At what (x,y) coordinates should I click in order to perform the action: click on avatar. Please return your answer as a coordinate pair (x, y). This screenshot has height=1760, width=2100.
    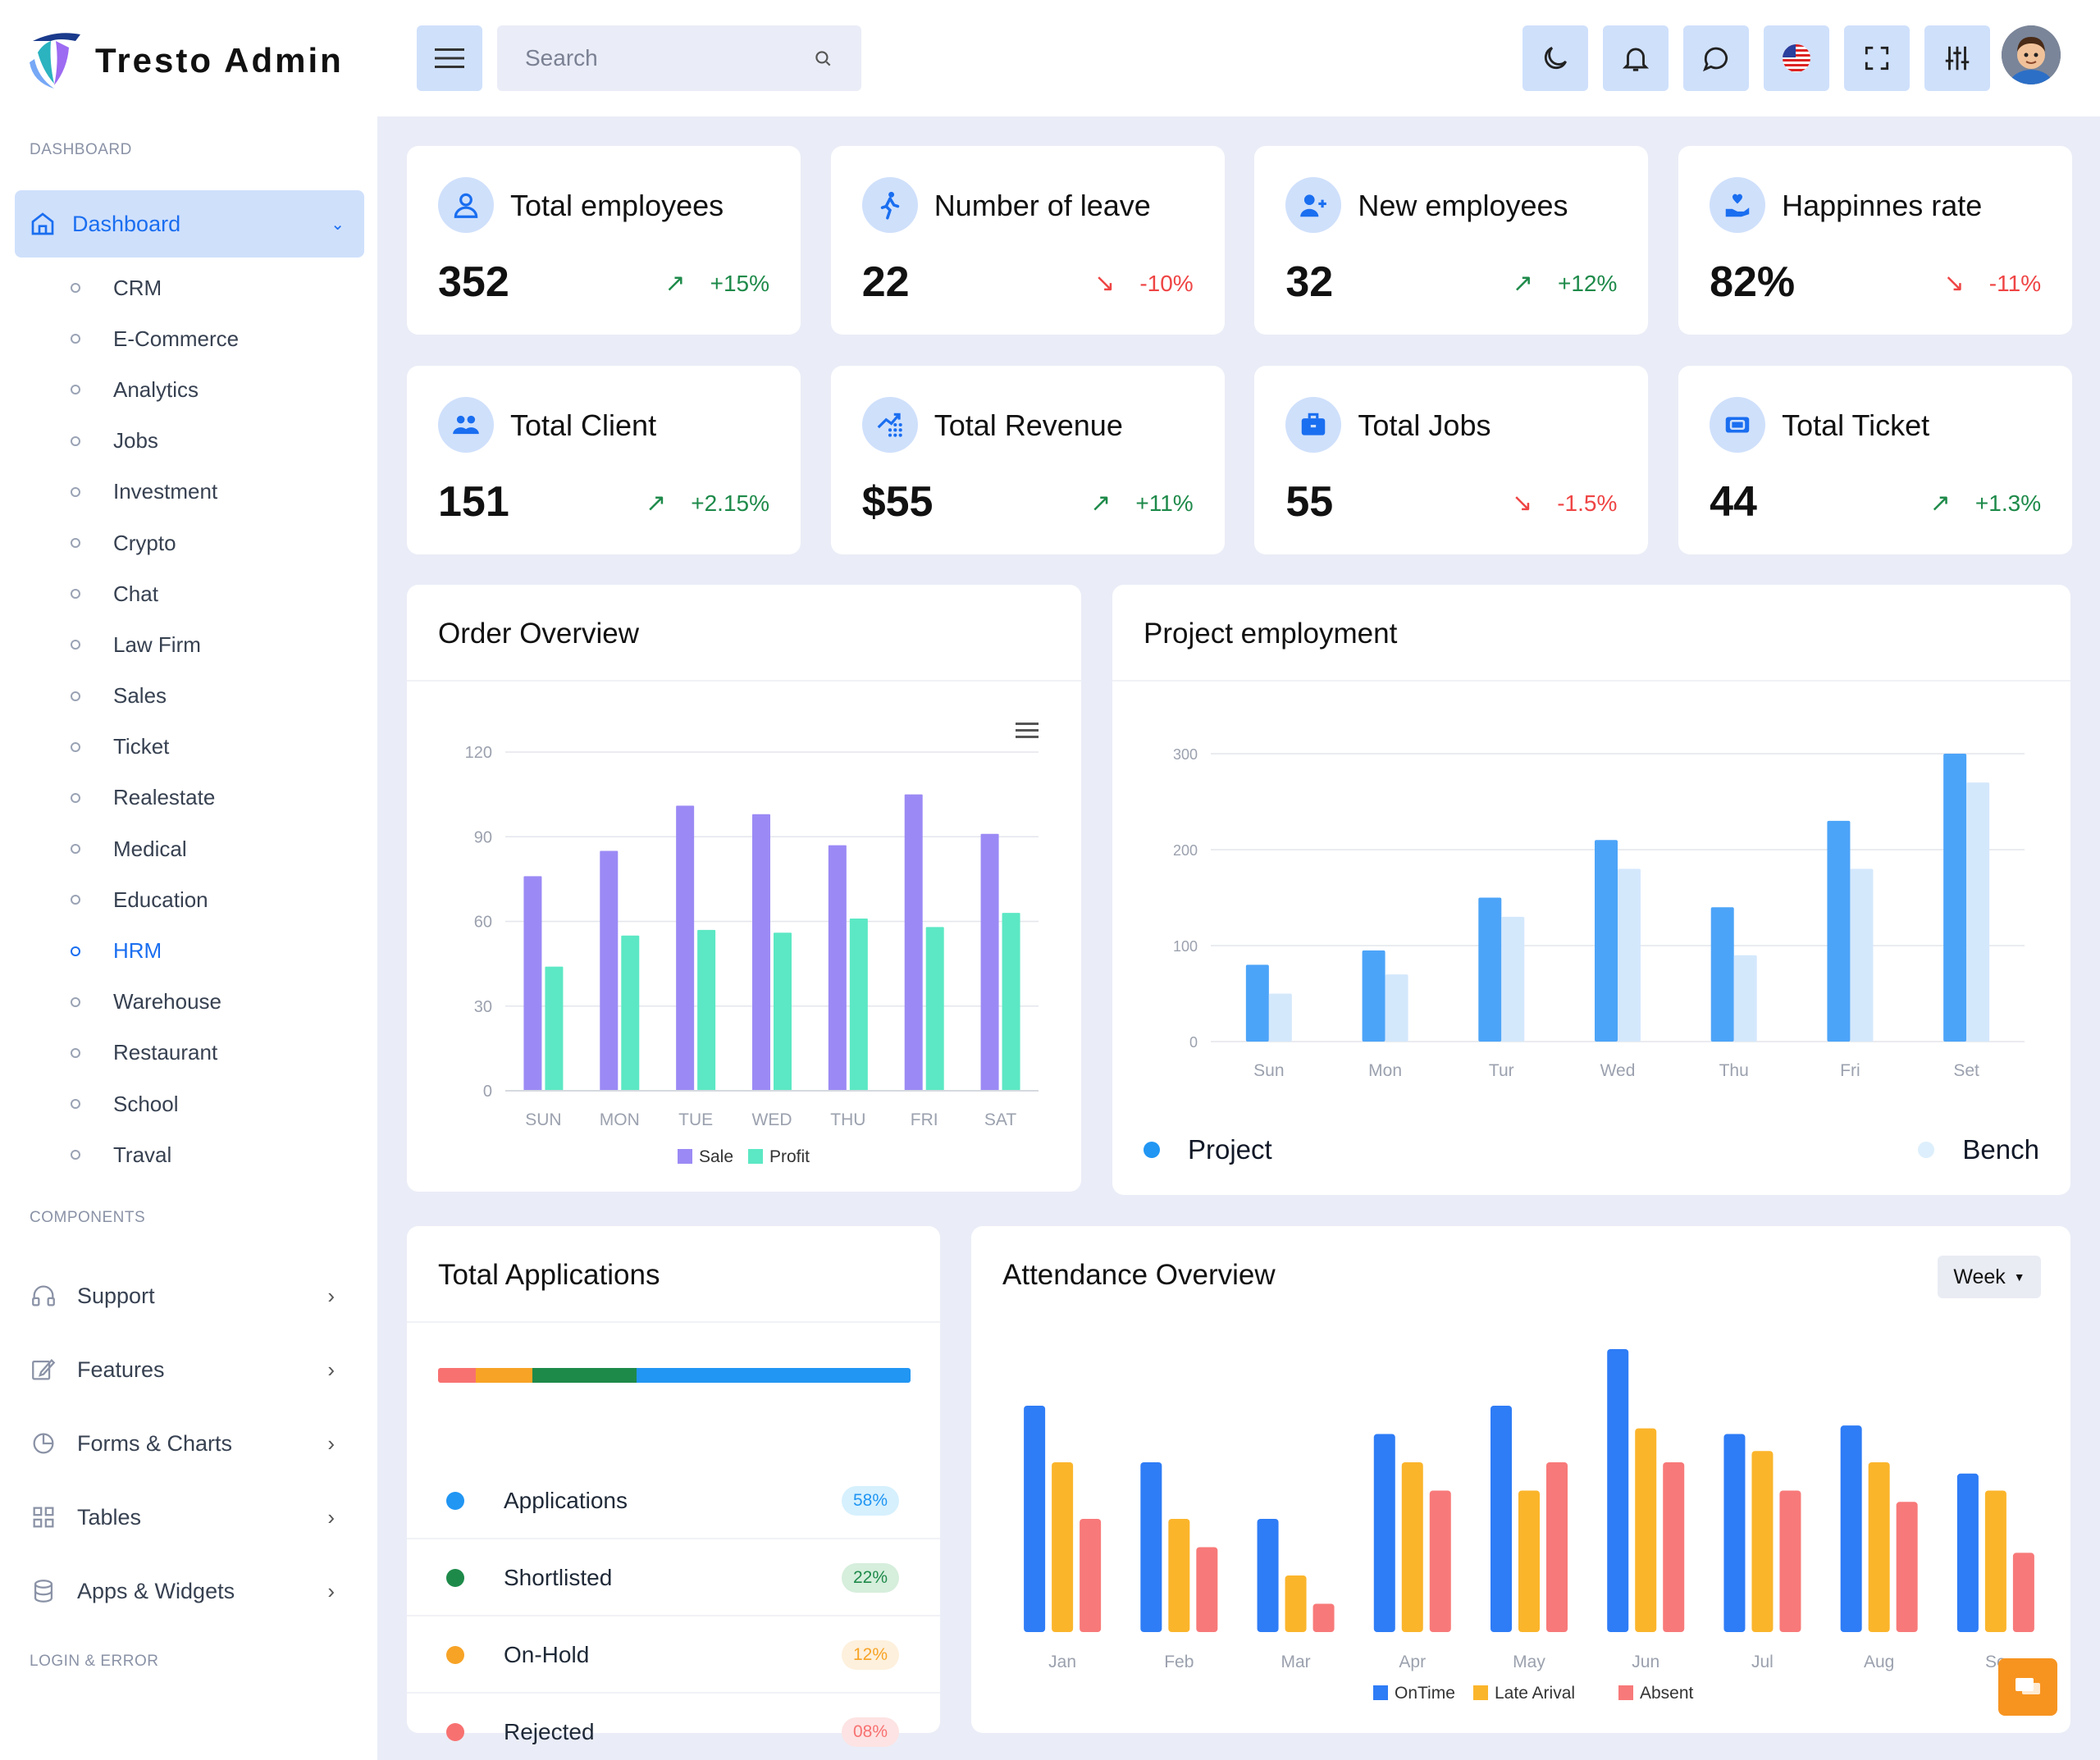
    Looking at the image, I should click on (2031, 54).